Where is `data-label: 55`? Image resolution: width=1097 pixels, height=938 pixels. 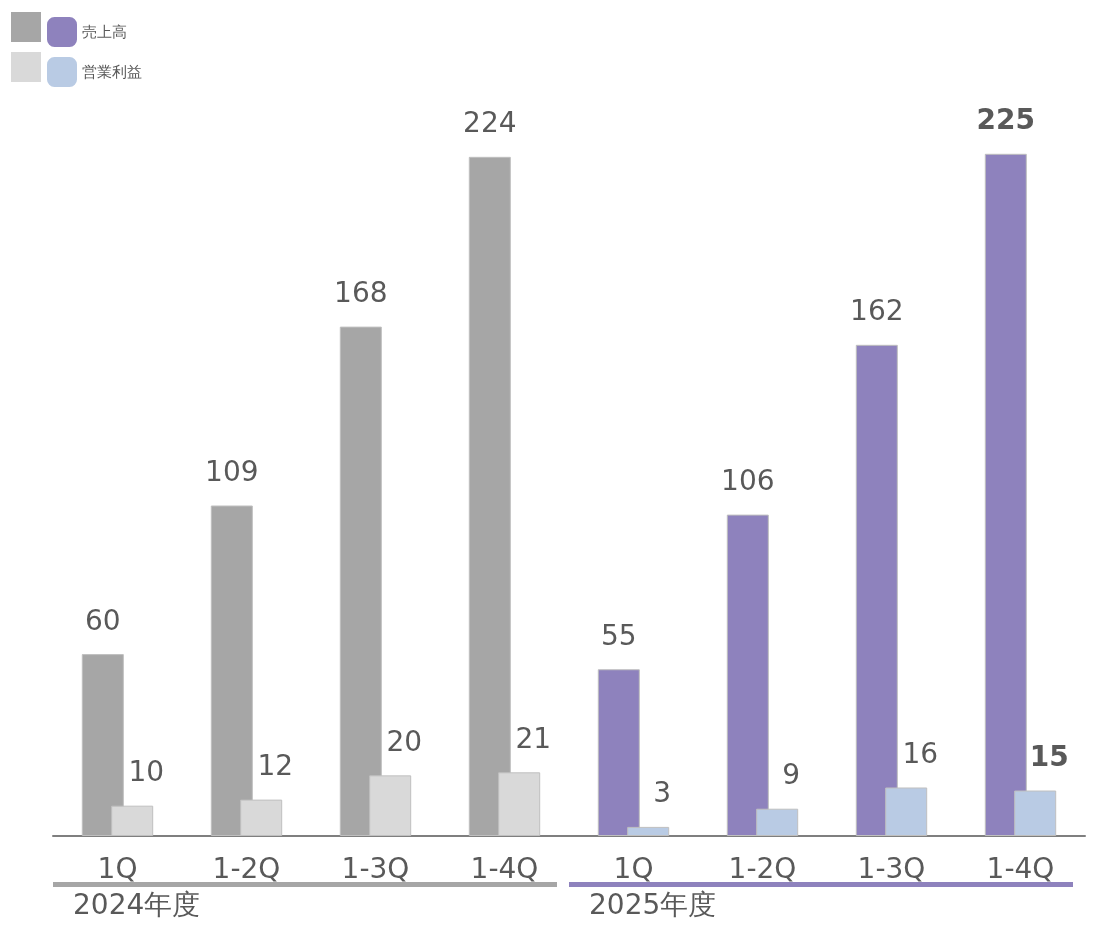 data-label: 55 is located at coordinates (618, 635).